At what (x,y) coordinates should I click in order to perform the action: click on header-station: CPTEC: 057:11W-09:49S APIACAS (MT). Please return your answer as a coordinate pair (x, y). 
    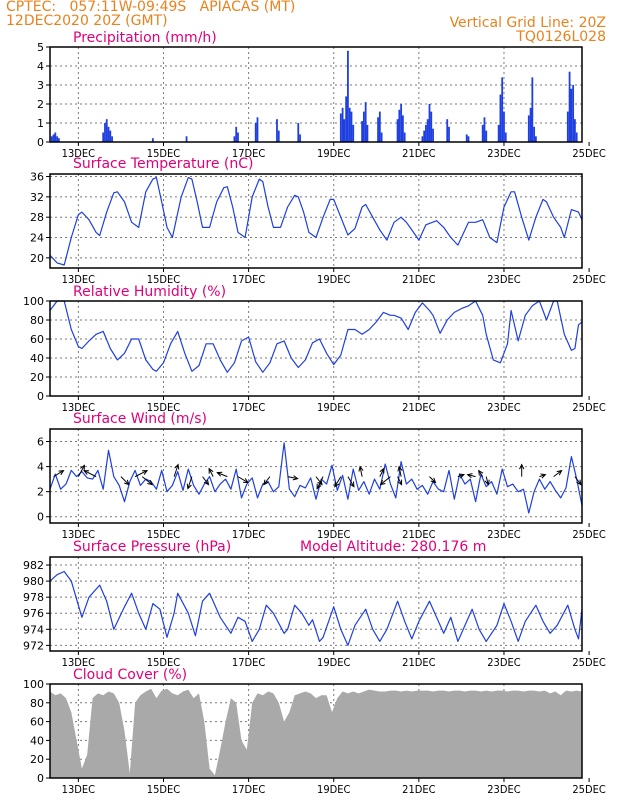
    Looking at the image, I should click on (151, 7).